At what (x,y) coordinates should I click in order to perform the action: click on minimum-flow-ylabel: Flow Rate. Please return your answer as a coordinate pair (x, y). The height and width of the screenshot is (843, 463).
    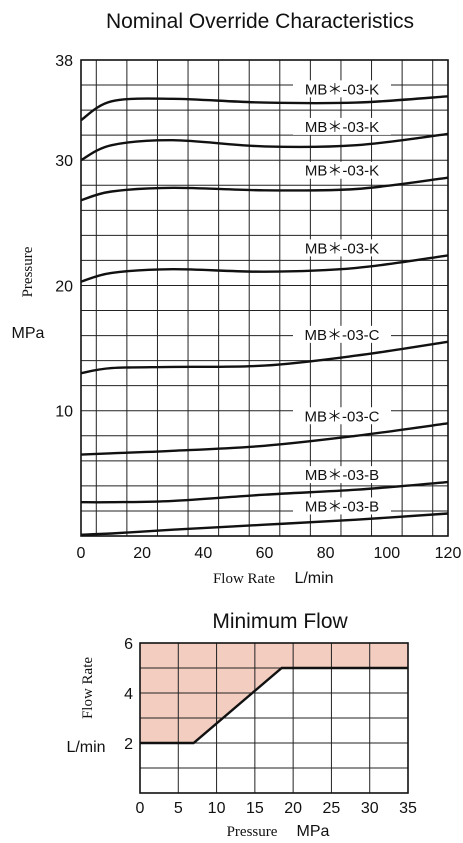
    Looking at the image, I should click on (88, 688).